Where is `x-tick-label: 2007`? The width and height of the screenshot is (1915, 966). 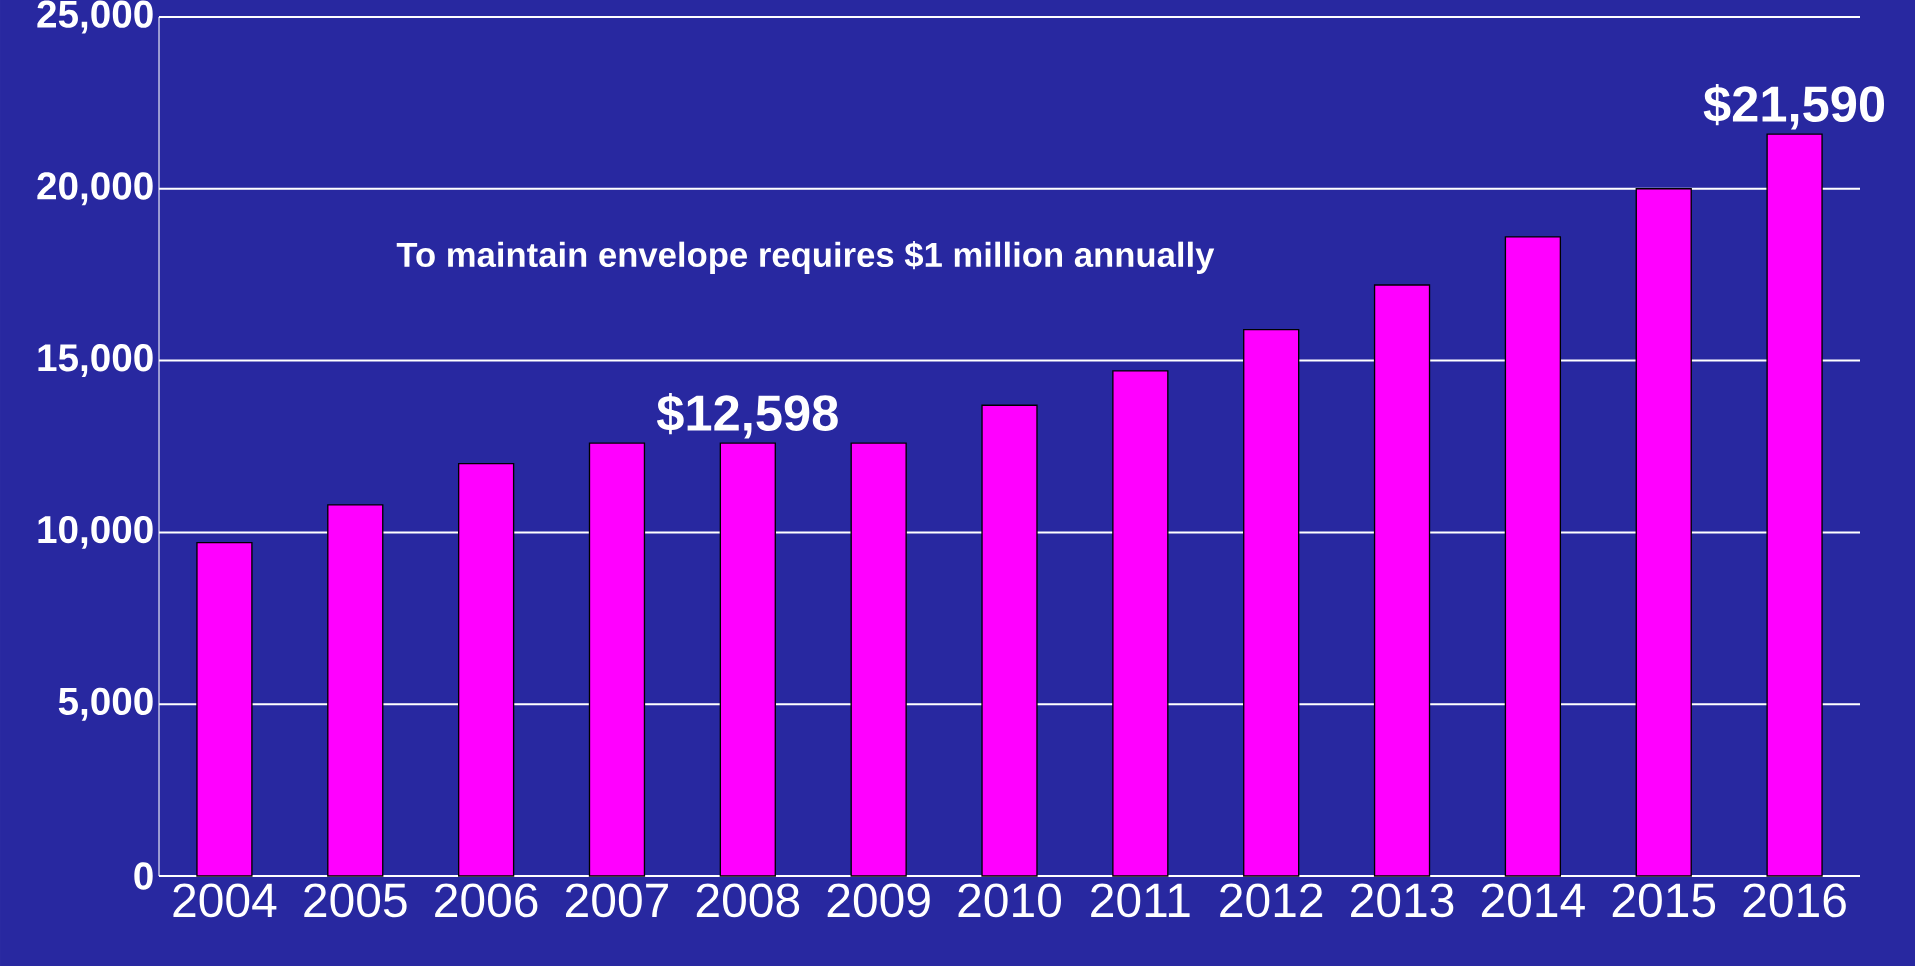
x-tick-label: 2007 is located at coordinates (616, 900).